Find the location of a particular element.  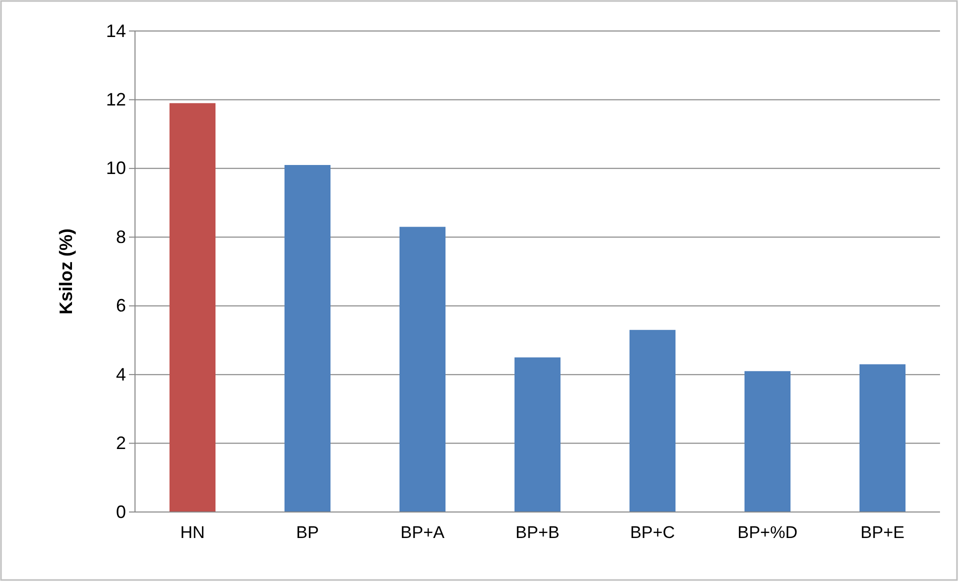

x-tick-label: BP is located at coordinates (307, 532).